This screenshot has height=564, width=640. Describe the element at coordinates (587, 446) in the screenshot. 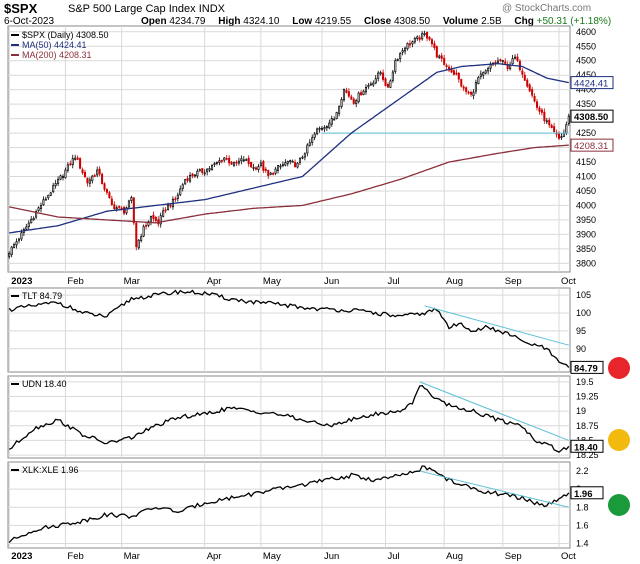

I see `udn-last-box` at that location.